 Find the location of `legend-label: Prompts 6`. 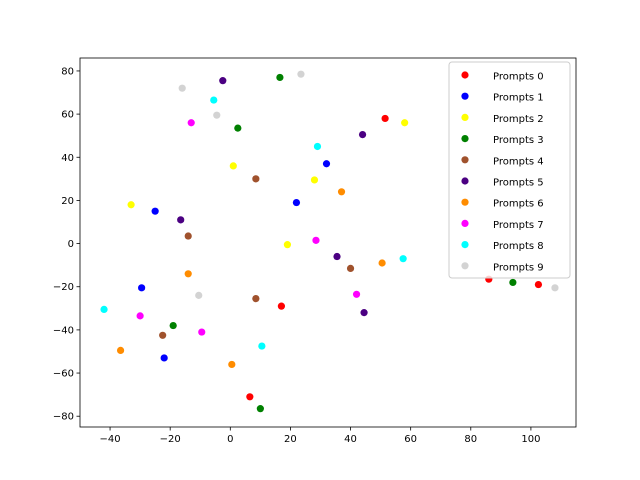

legend-label: Prompts 6 is located at coordinates (518, 204).